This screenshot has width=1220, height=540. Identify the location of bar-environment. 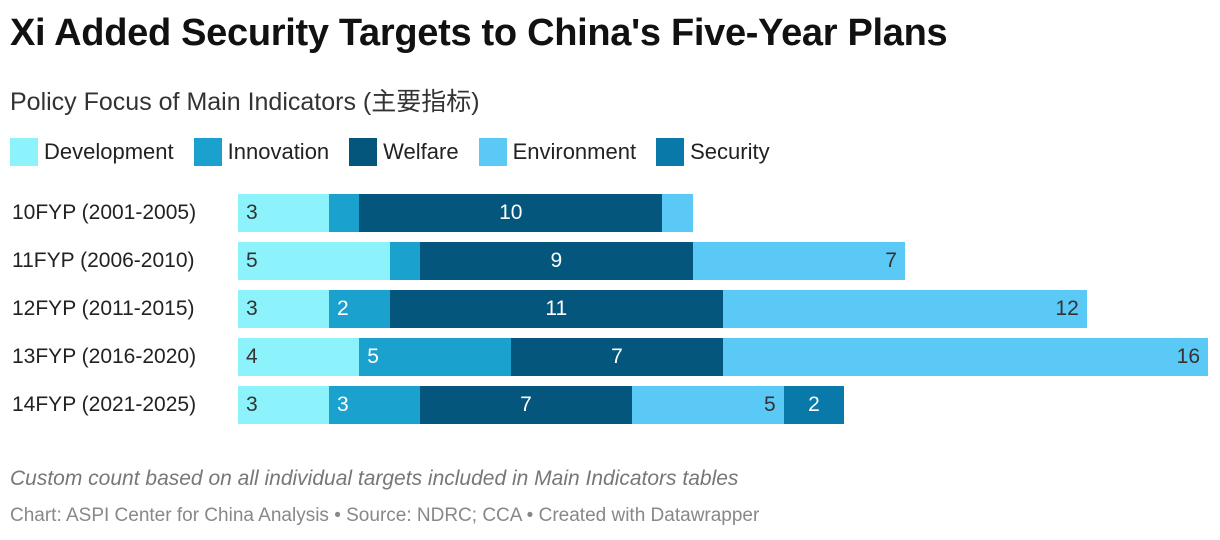
(677, 213).